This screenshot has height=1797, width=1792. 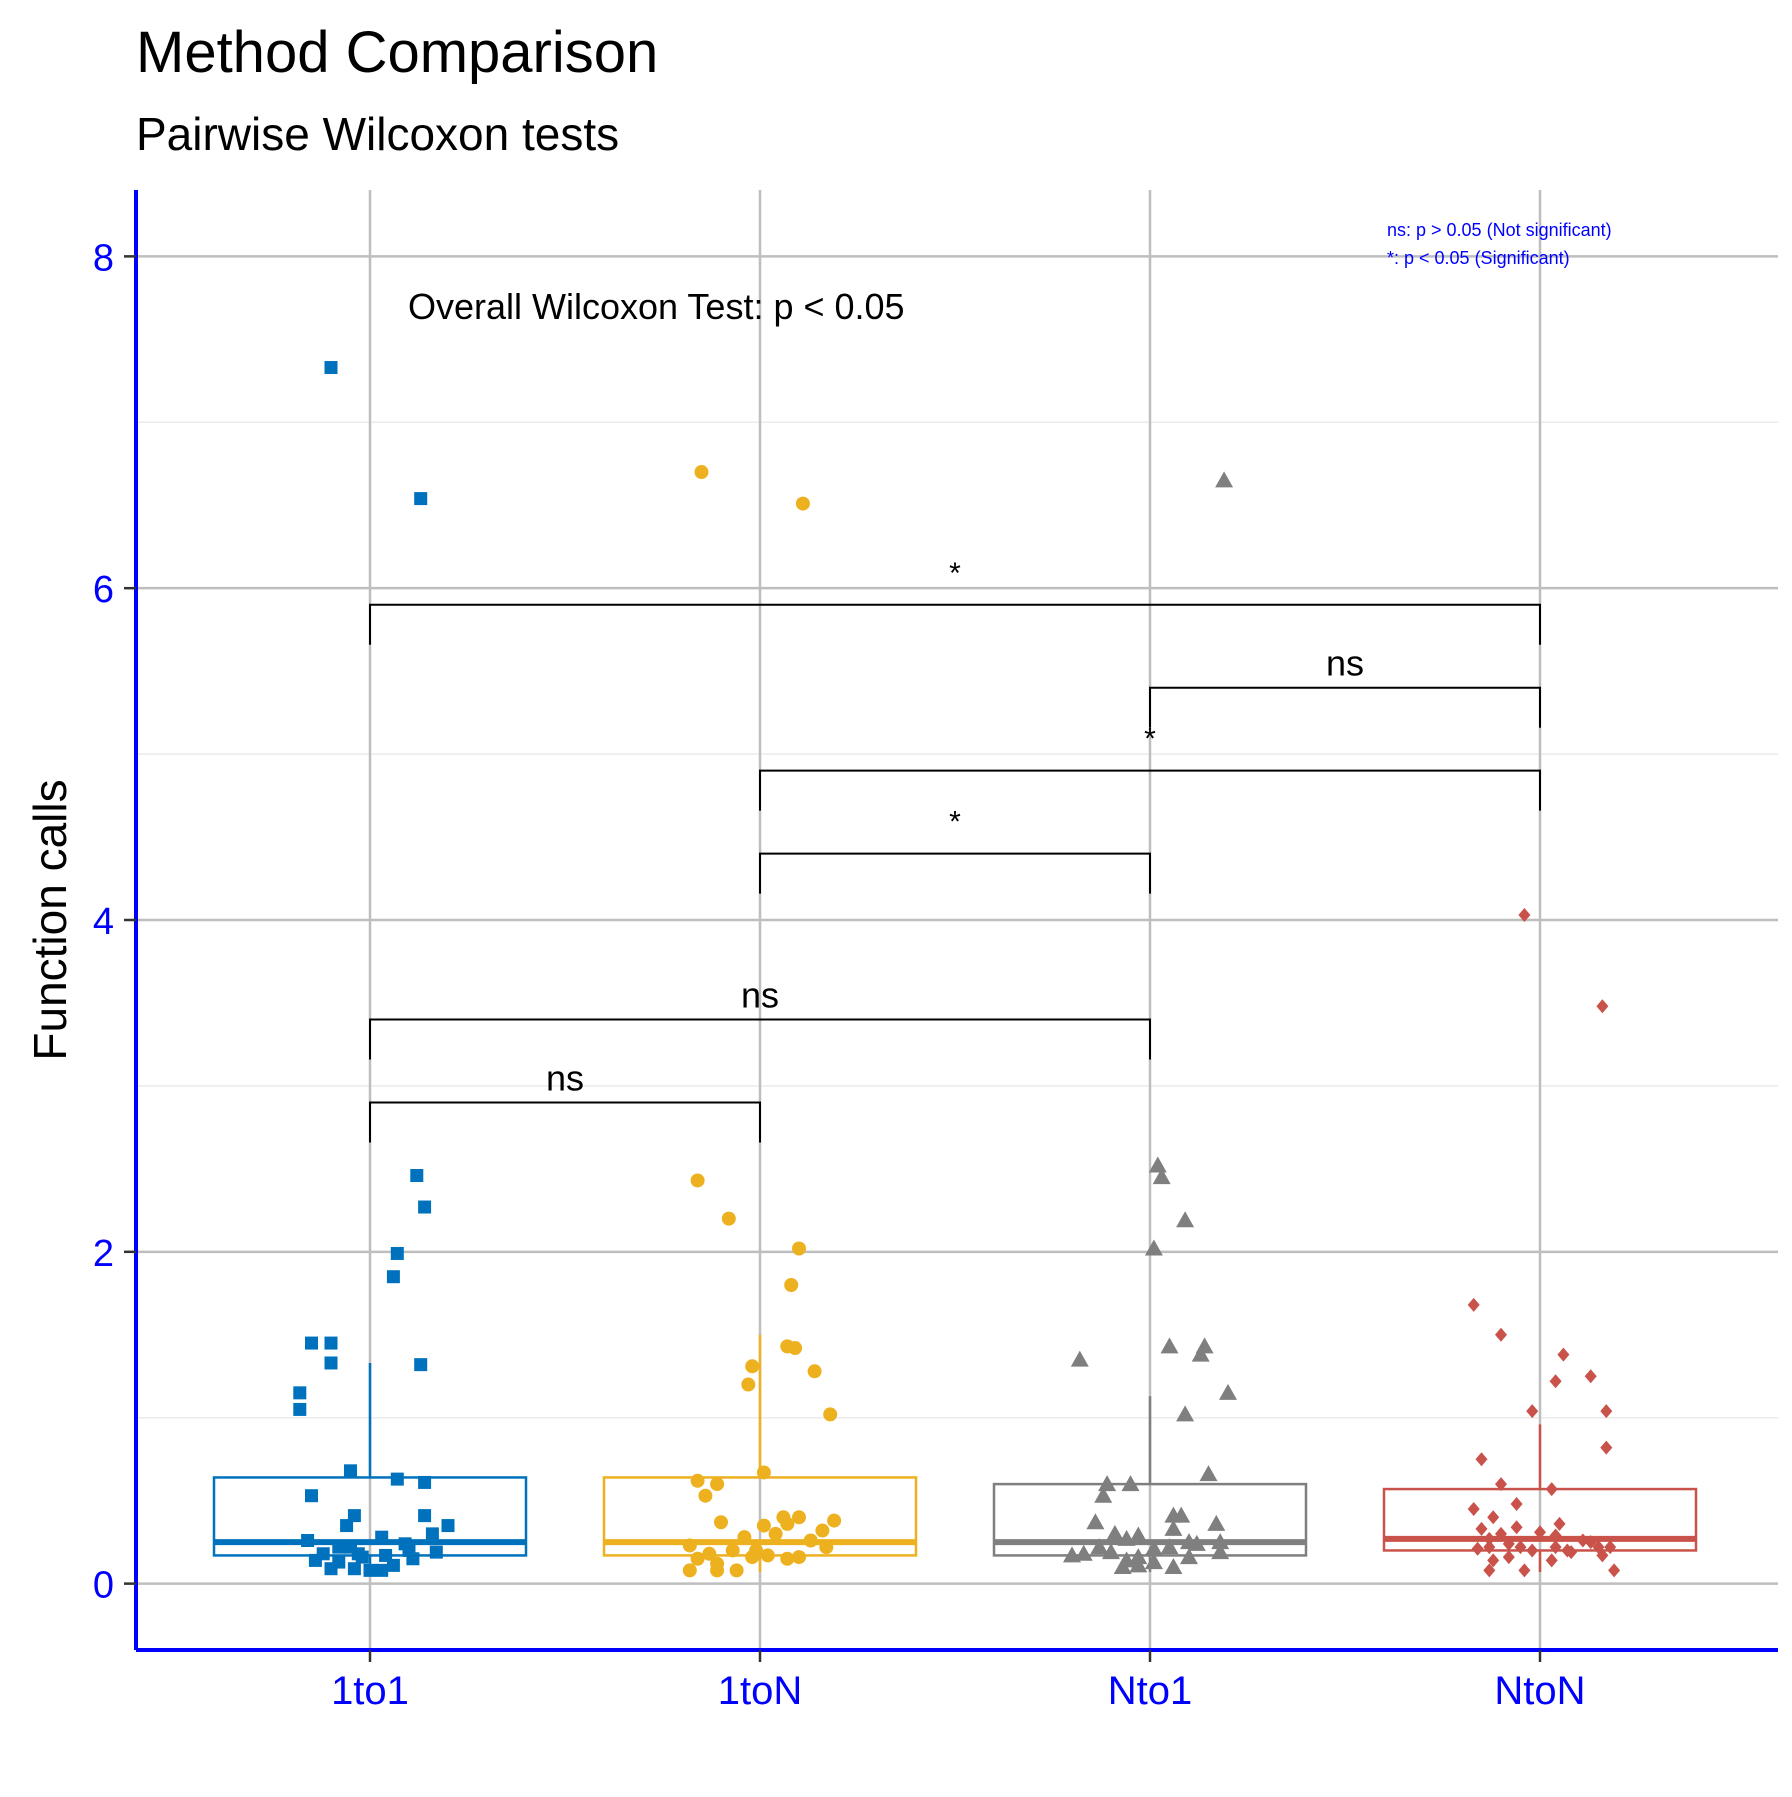 I want to click on chart-subtitle: Pairwise Wilcoxon tests, so click(x=377, y=134).